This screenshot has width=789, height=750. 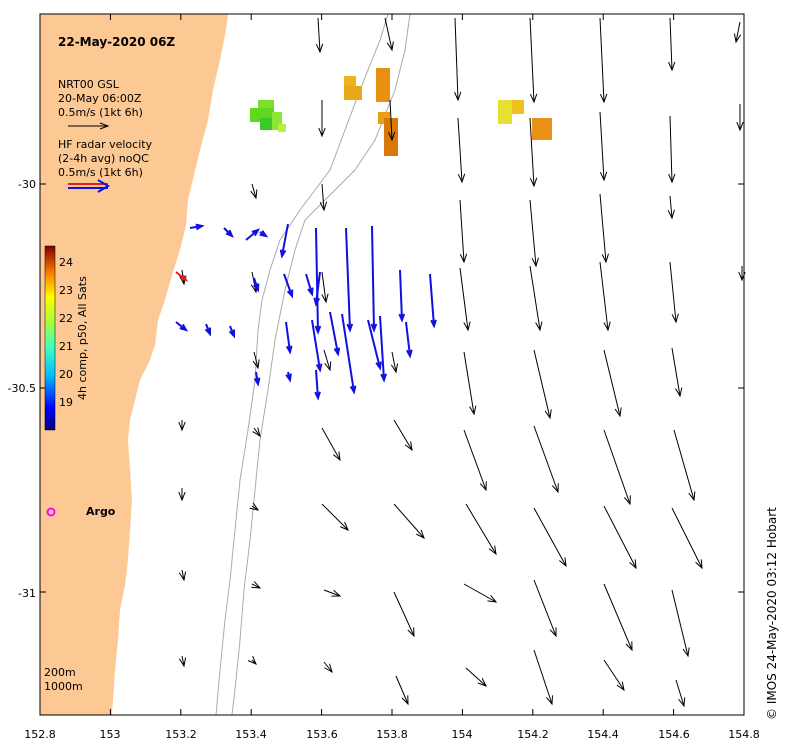 I want to click on colorbar-tick: 24, so click(x=66, y=262).